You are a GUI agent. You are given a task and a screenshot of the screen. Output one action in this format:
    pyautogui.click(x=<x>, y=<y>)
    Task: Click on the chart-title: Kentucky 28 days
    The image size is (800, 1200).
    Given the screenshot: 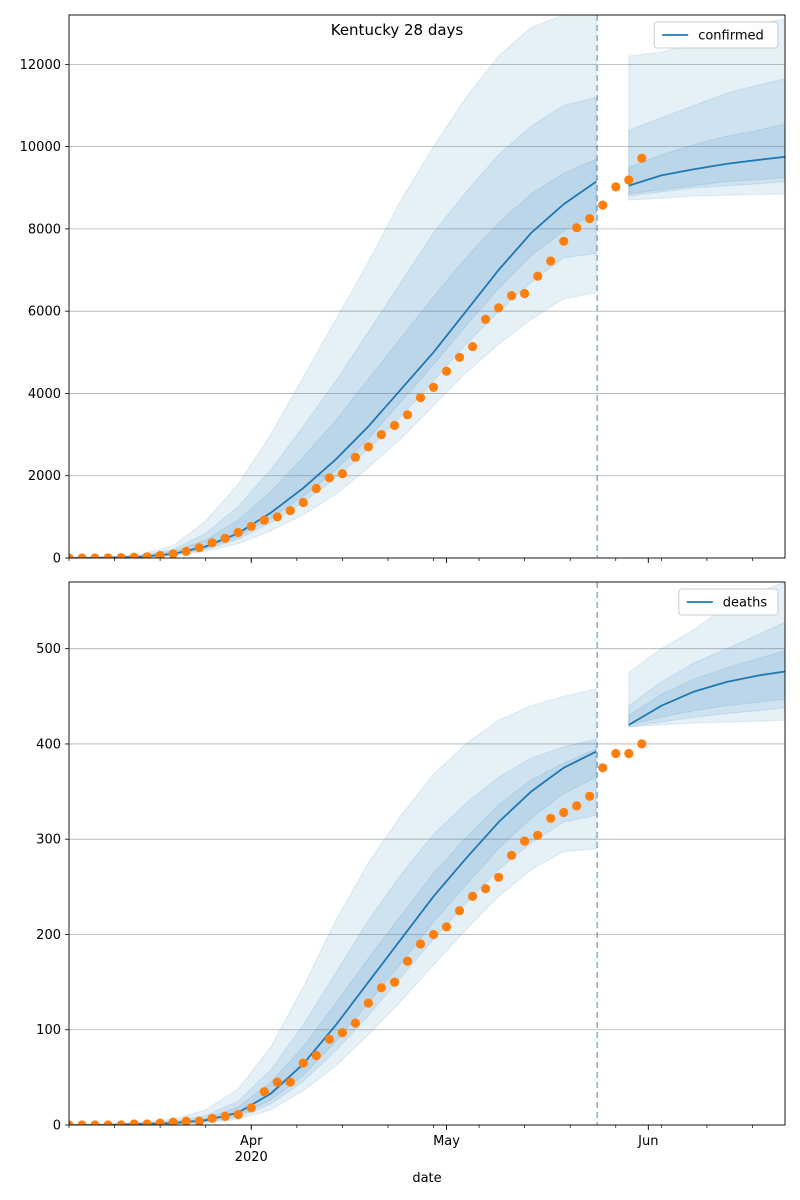 What is the action you would take?
    pyautogui.click(x=397, y=30)
    